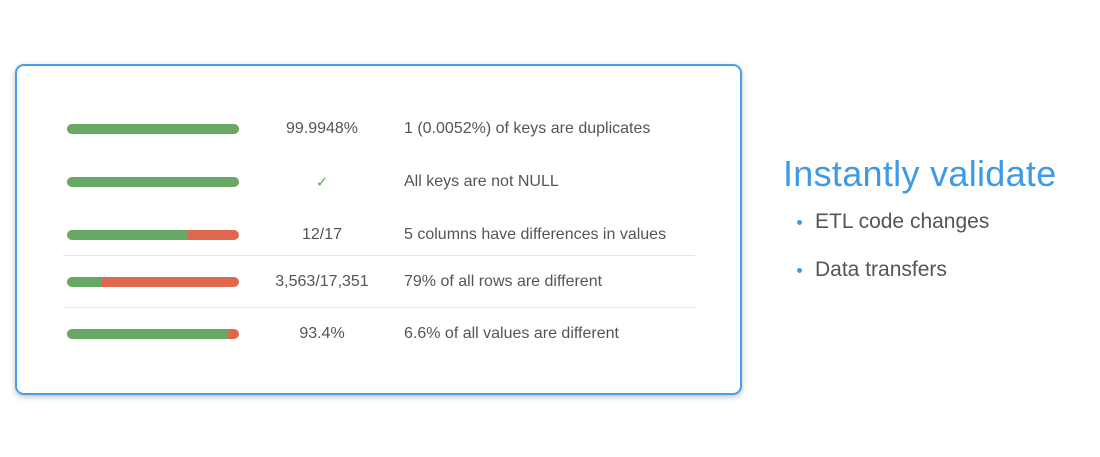 This screenshot has width=1100, height=457. Describe the element at coordinates (503, 281) in the screenshot. I see `result-description: 79% of all rows are different` at that location.